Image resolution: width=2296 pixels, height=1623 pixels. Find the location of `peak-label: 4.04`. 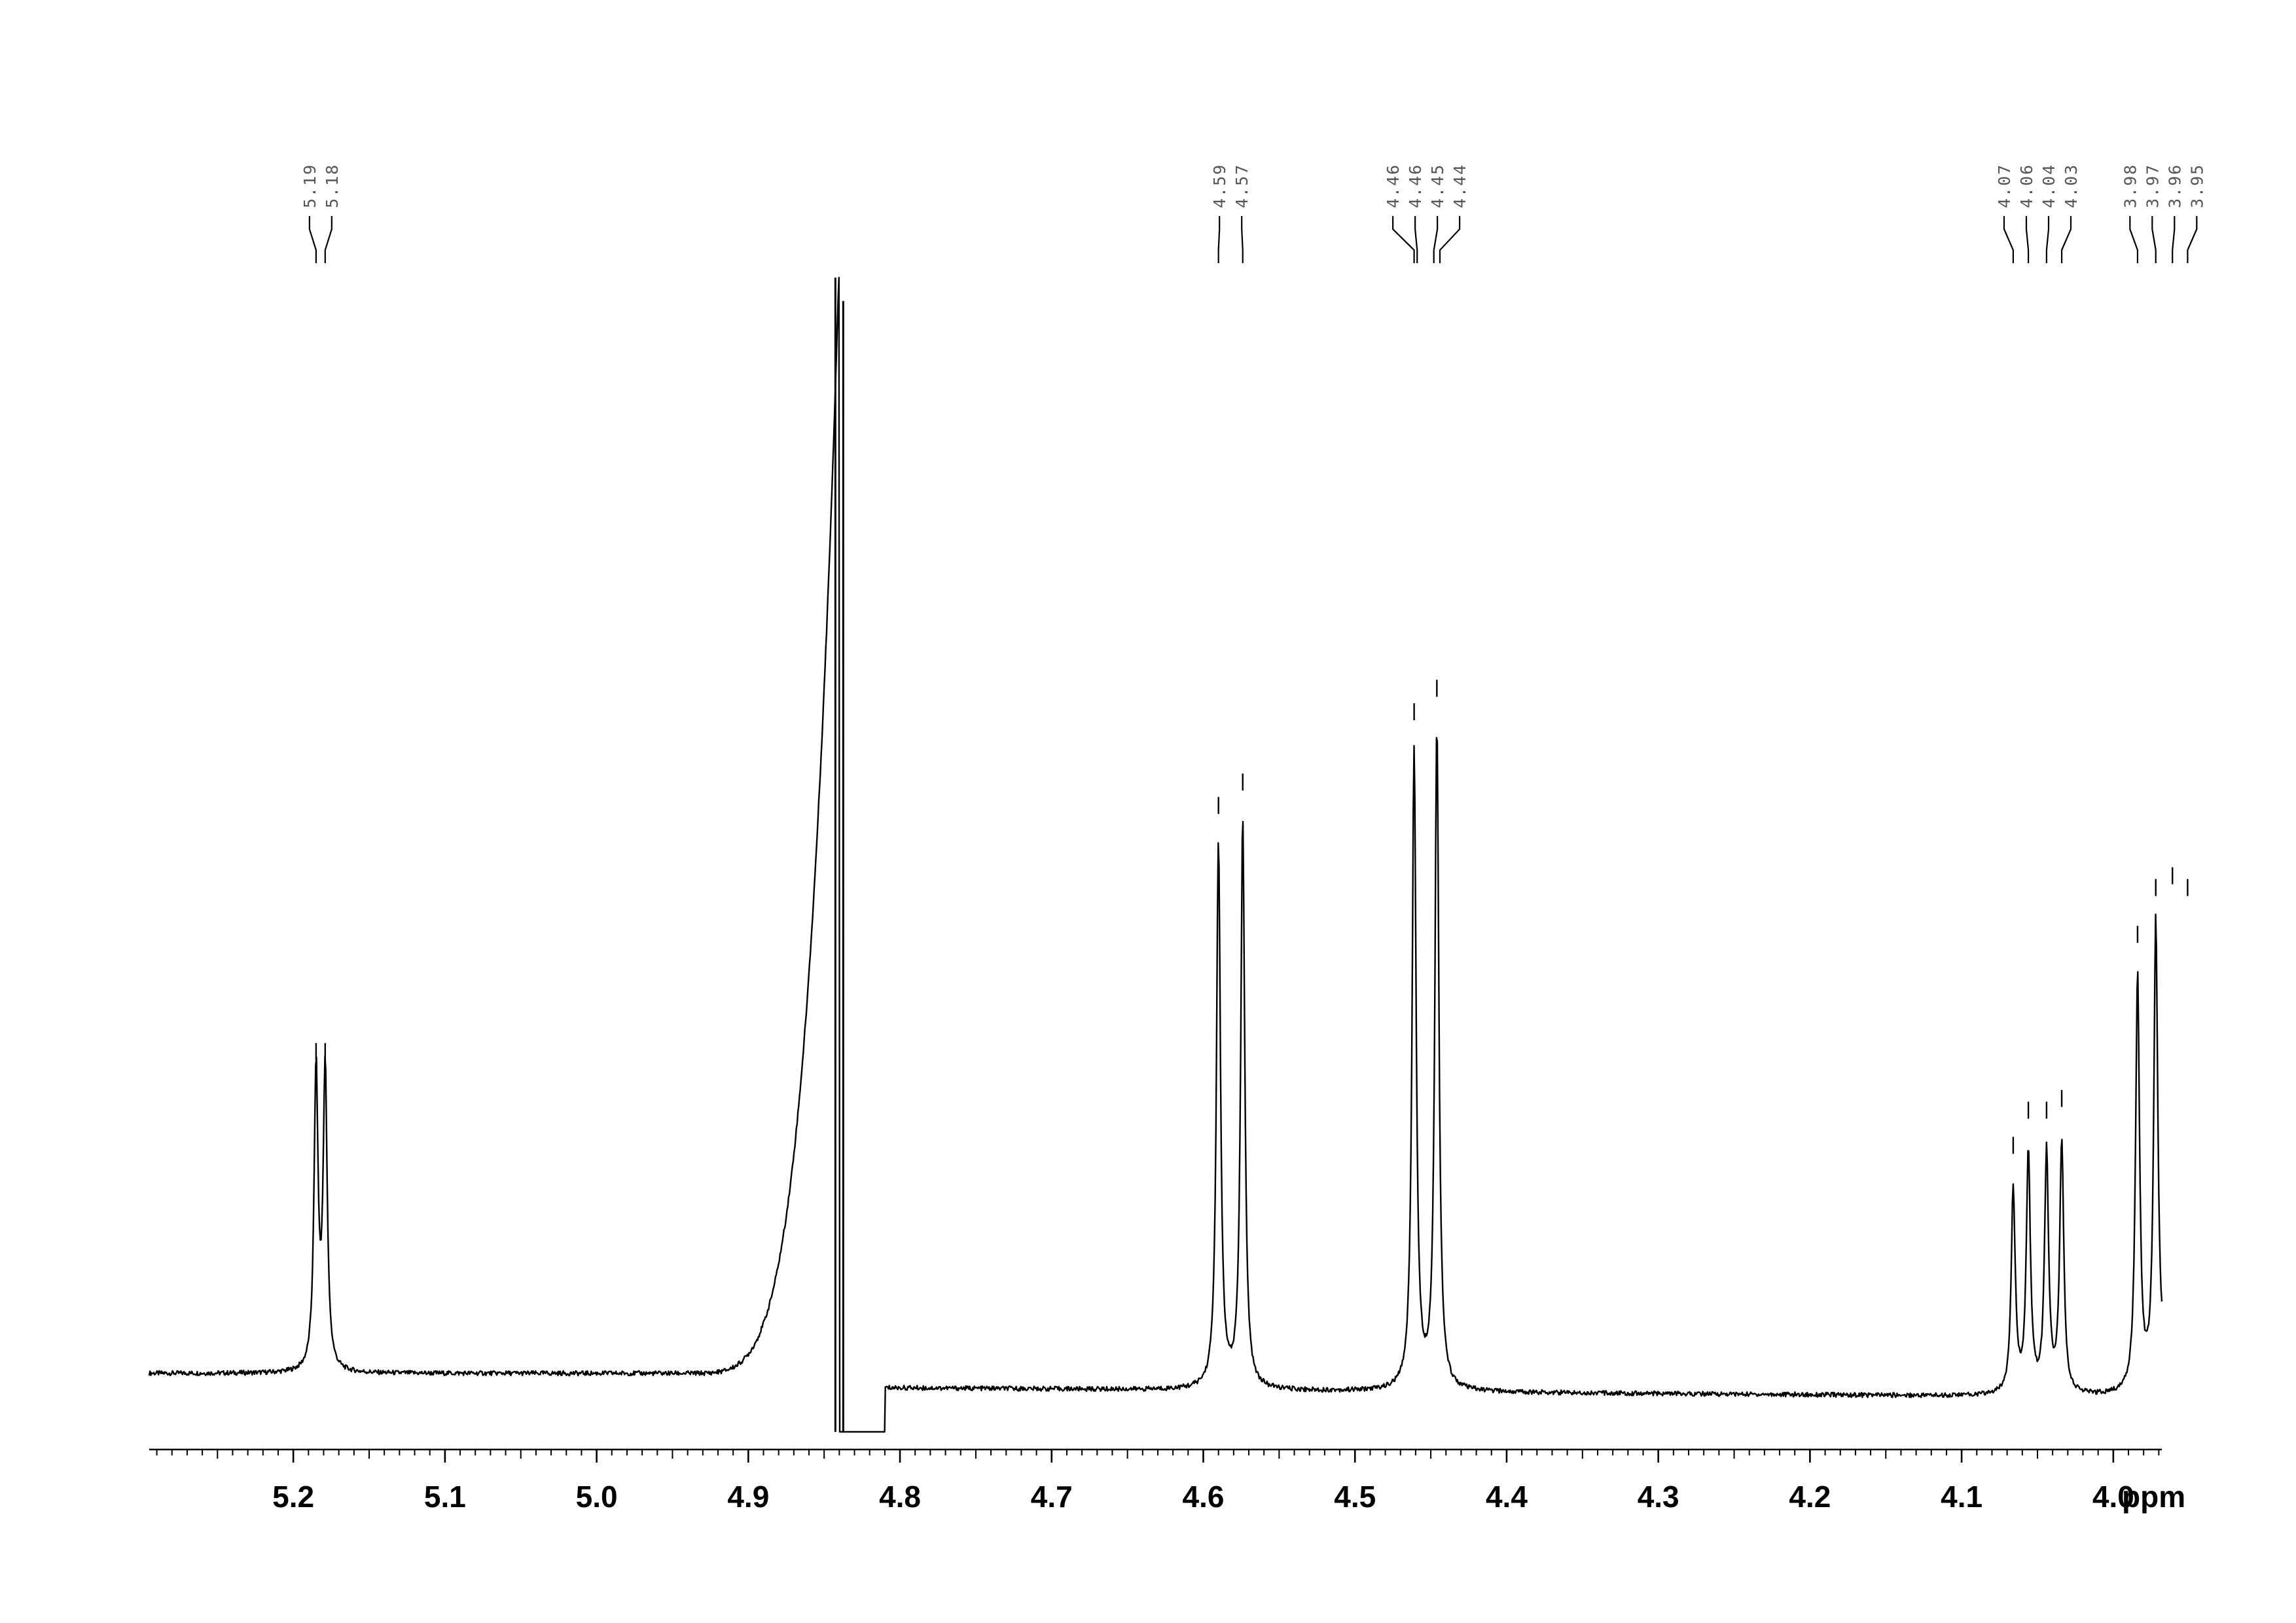

peak-label: 4.04 is located at coordinates (2048, 186).